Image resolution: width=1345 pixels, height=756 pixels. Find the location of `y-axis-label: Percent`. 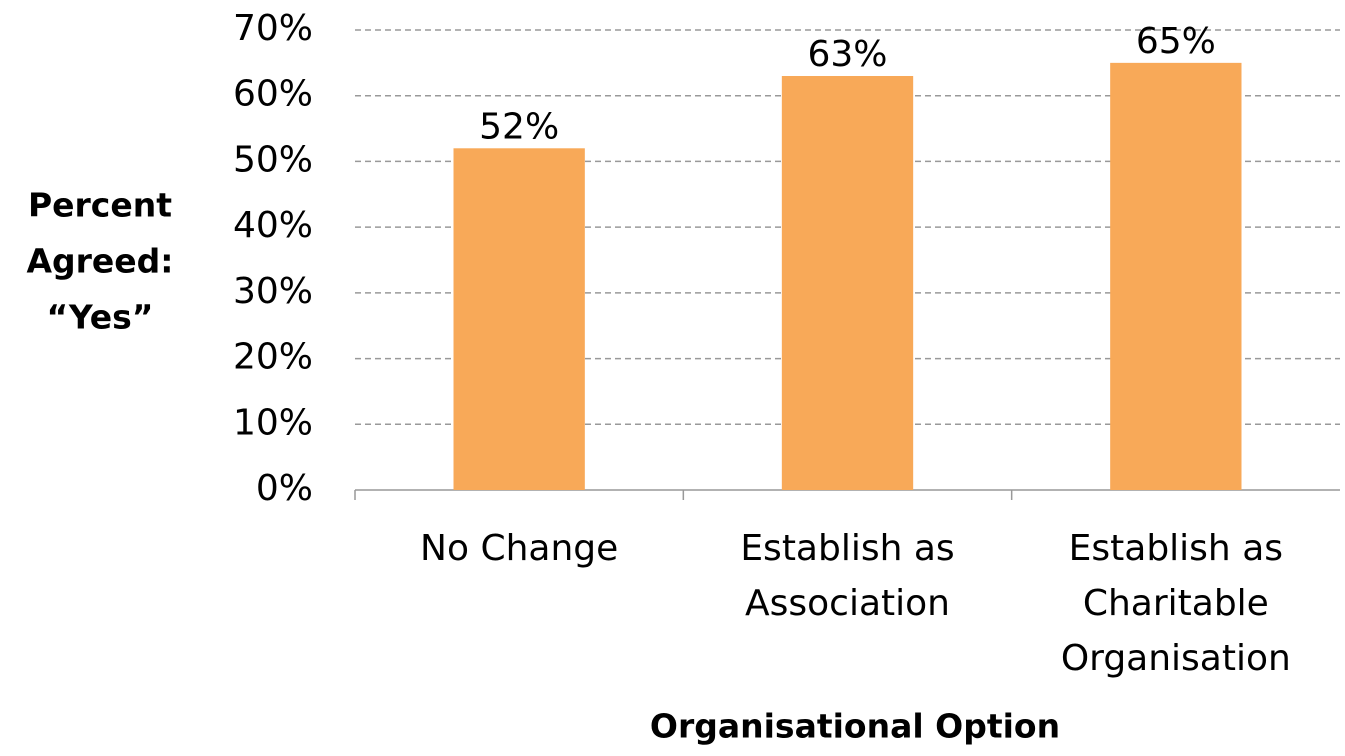

y-axis-label: Percent is located at coordinates (100, 205).